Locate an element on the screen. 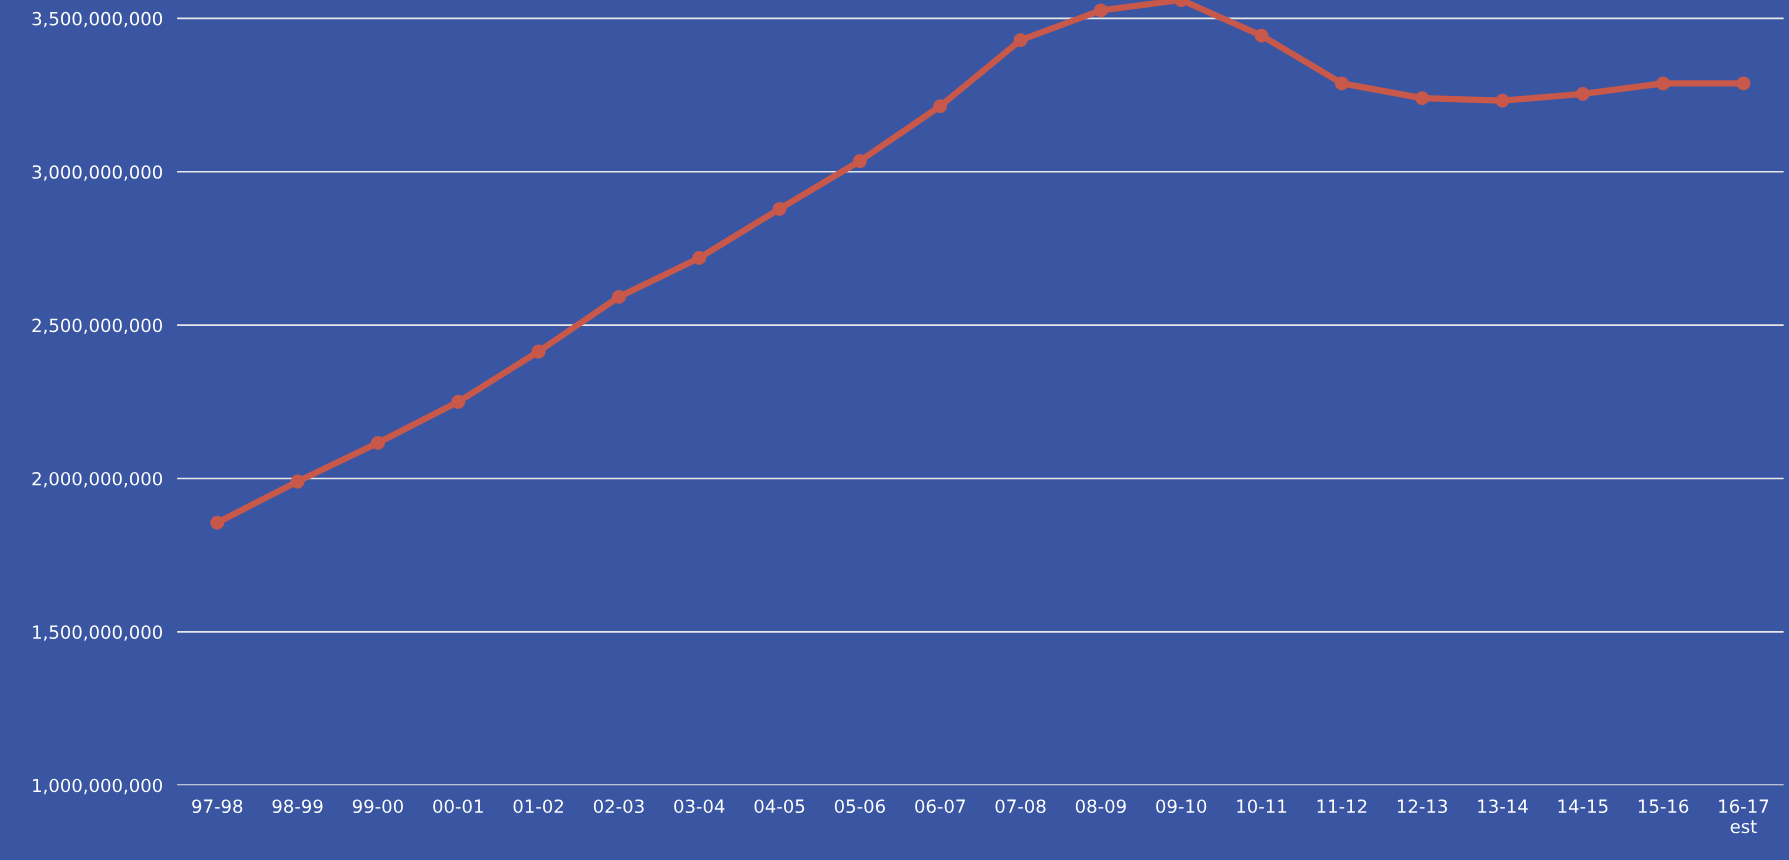 Image resolution: width=1789 pixels, height=860 pixels. x-tick-label: 00-01 is located at coordinates (458, 806).